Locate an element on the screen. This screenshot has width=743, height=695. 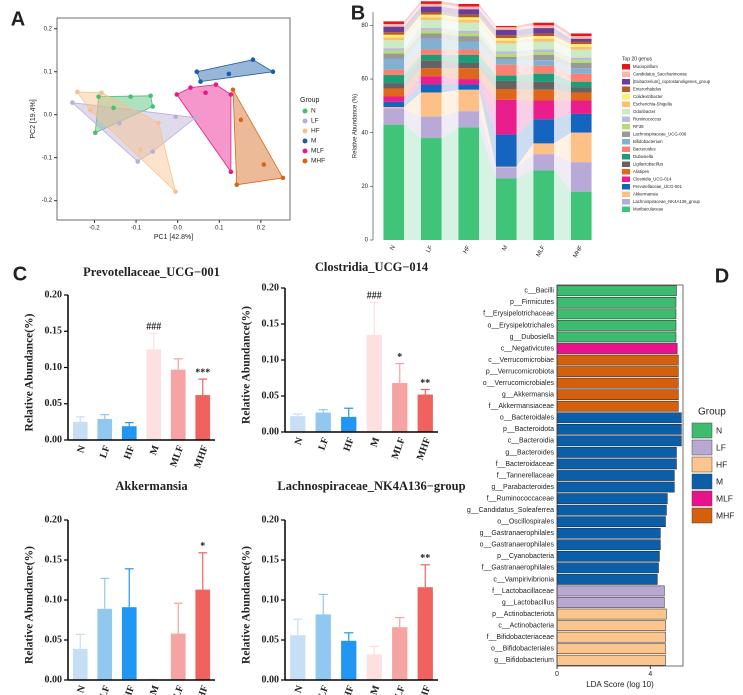
y-tick-label: -0.1 is located at coordinates (47, 158).